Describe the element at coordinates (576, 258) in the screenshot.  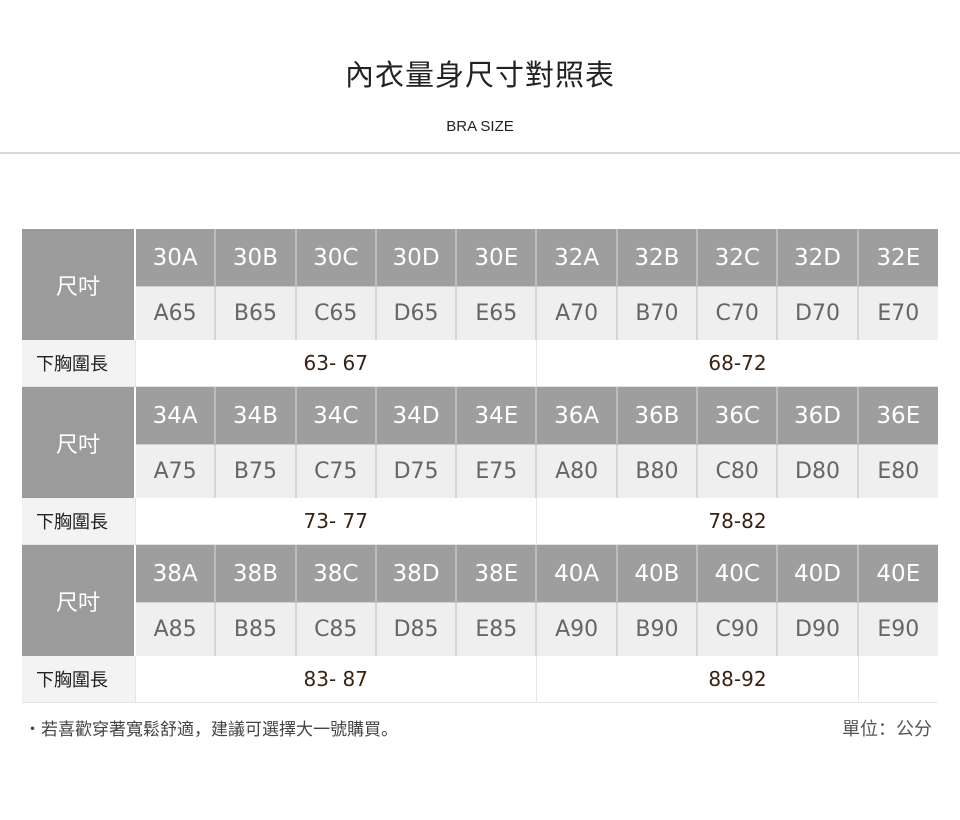
I see `size-cell: 32A` at that location.